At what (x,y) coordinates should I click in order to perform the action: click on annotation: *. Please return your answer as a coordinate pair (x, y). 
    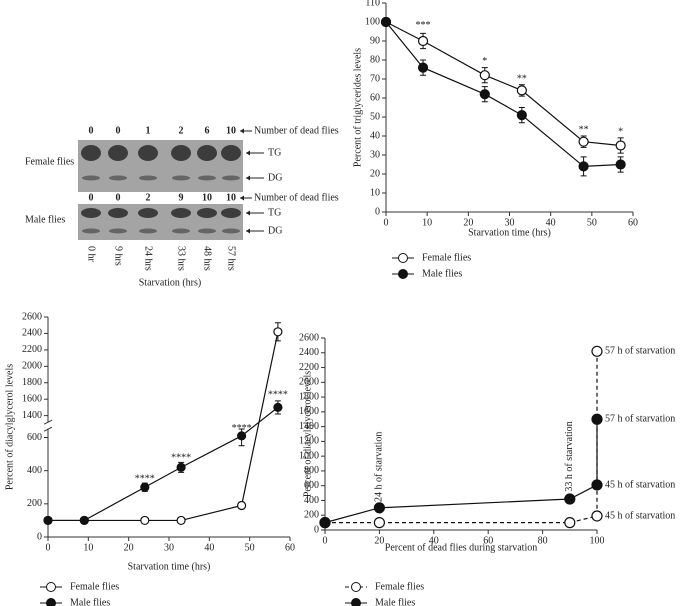
    Looking at the image, I should click on (484, 61).